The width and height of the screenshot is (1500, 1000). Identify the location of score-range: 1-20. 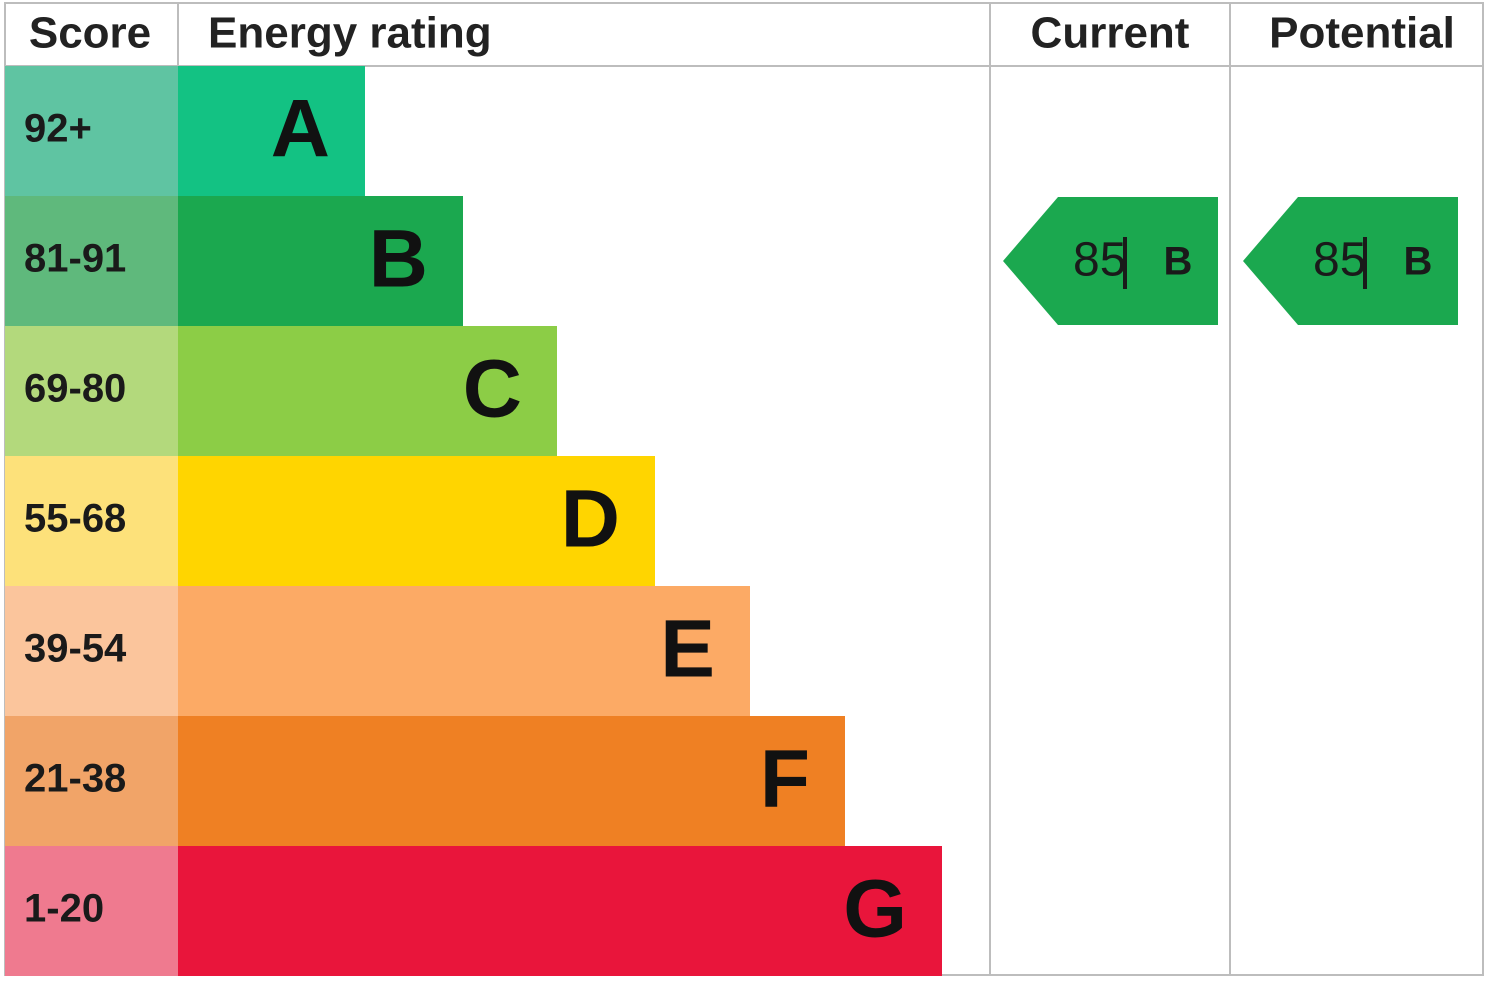
(64, 909).